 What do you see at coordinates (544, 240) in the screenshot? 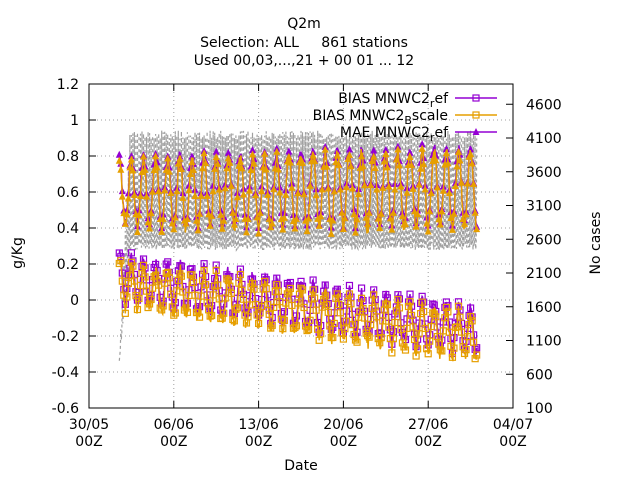
I see `y2-tick-label: 2600` at bounding box center [544, 240].